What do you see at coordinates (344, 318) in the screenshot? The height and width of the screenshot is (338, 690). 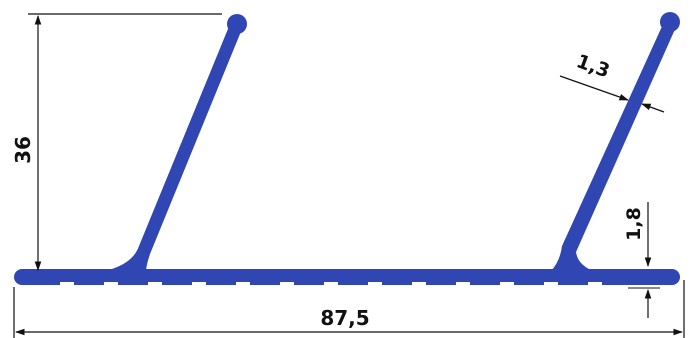 I see `dimension-total-width-label: 87,5` at bounding box center [344, 318].